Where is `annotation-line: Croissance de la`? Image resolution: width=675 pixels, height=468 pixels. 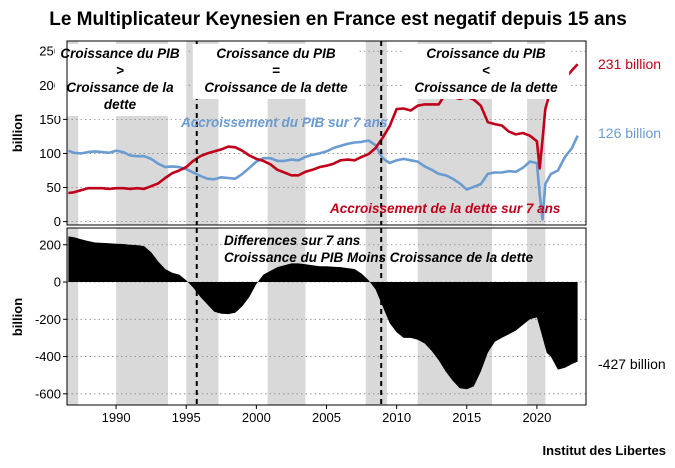 annotation-line: Croissance de la is located at coordinates (120, 87).